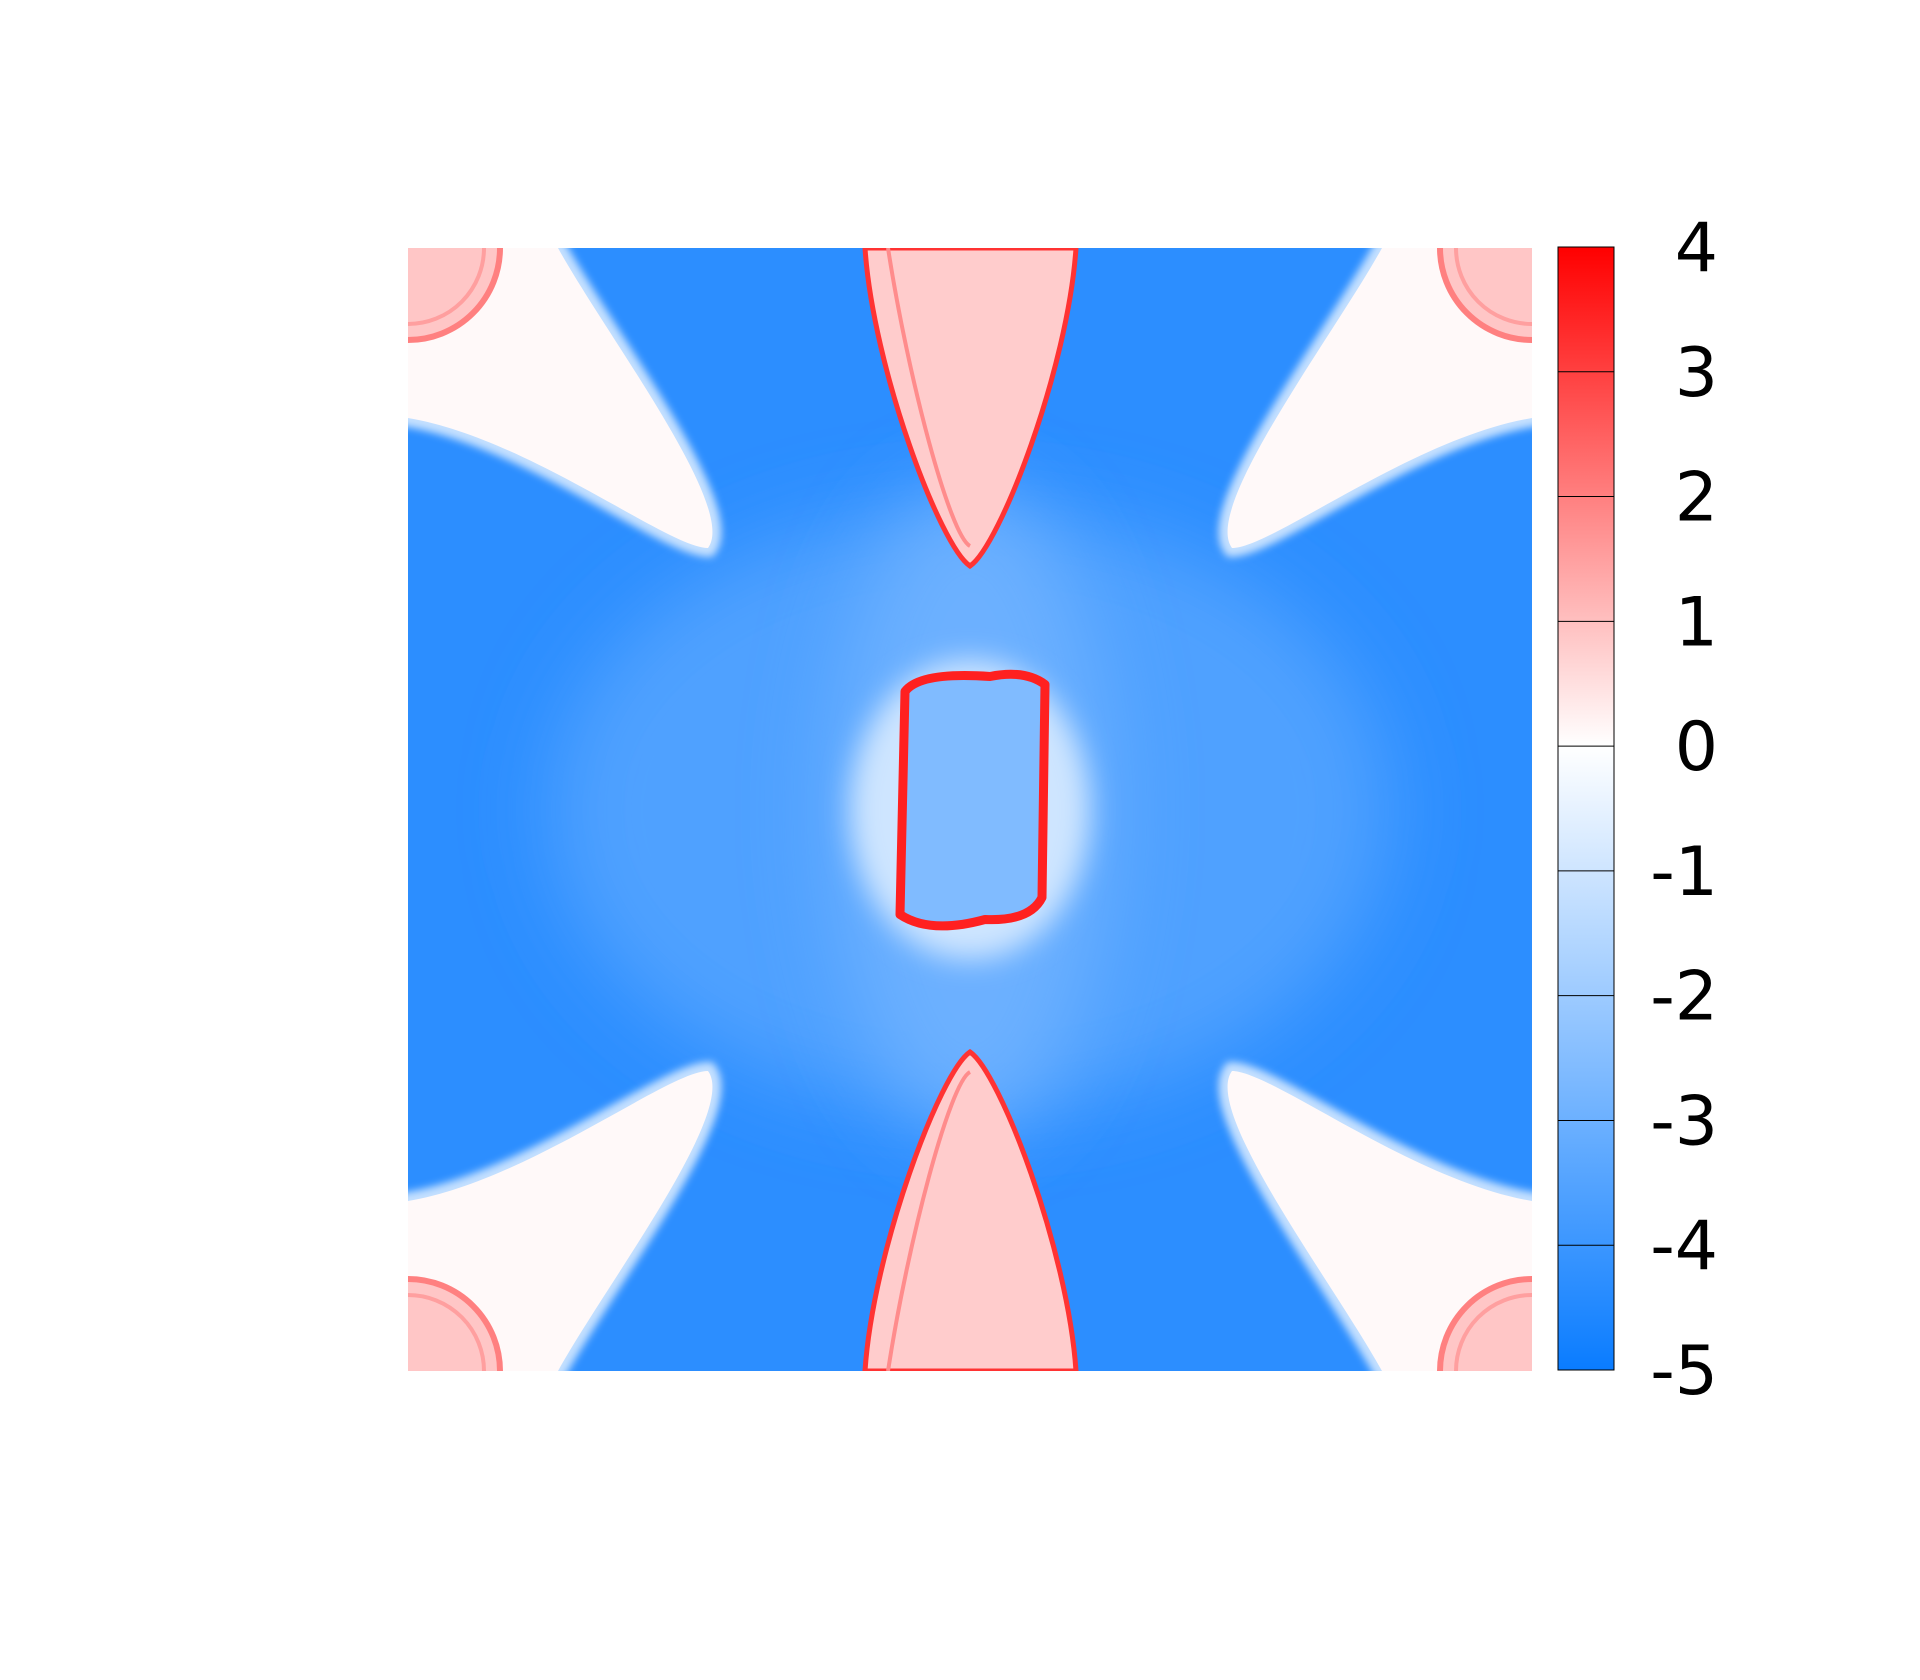  I want to click on colorbar-tick-label: 1, so click(1696, 622).